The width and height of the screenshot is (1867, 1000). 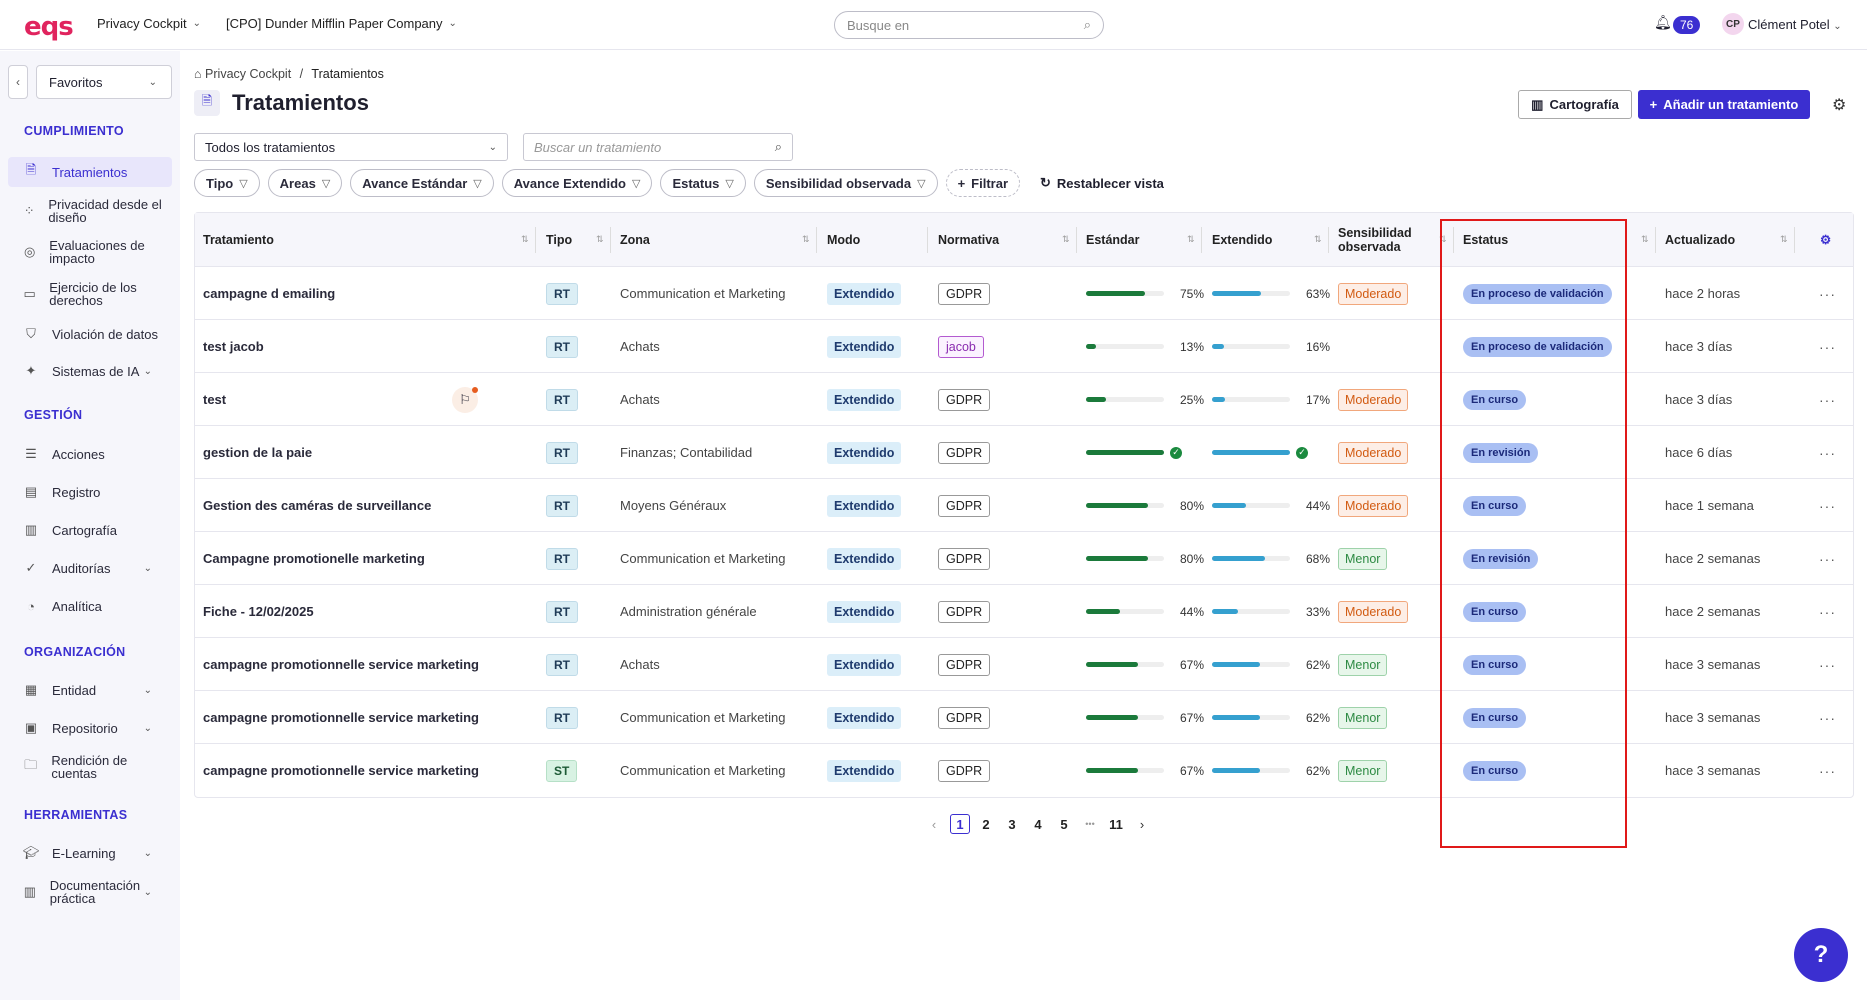 What do you see at coordinates (1700, 239) in the screenshot?
I see `header-actualizado: Actualizado` at bounding box center [1700, 239].